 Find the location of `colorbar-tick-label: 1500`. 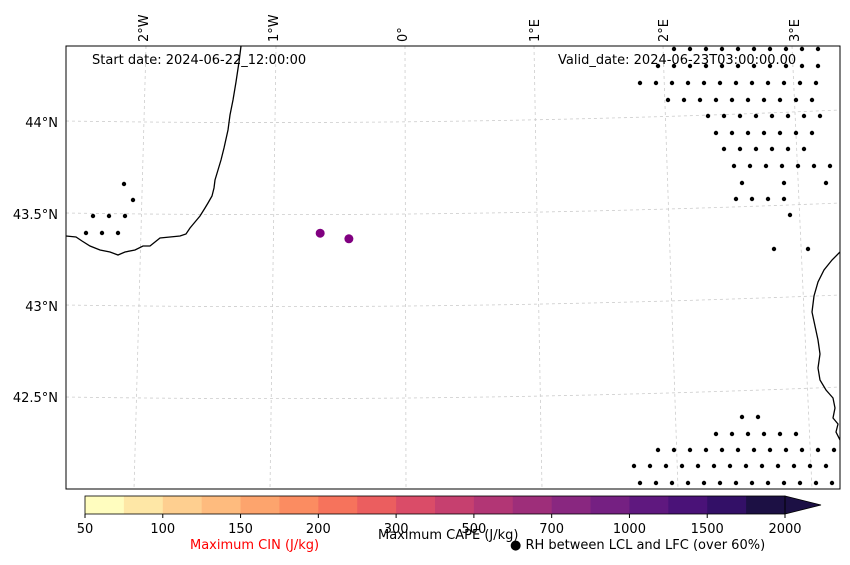

colorbar-tick-label: 1500 is located at coordinates (707, 529).